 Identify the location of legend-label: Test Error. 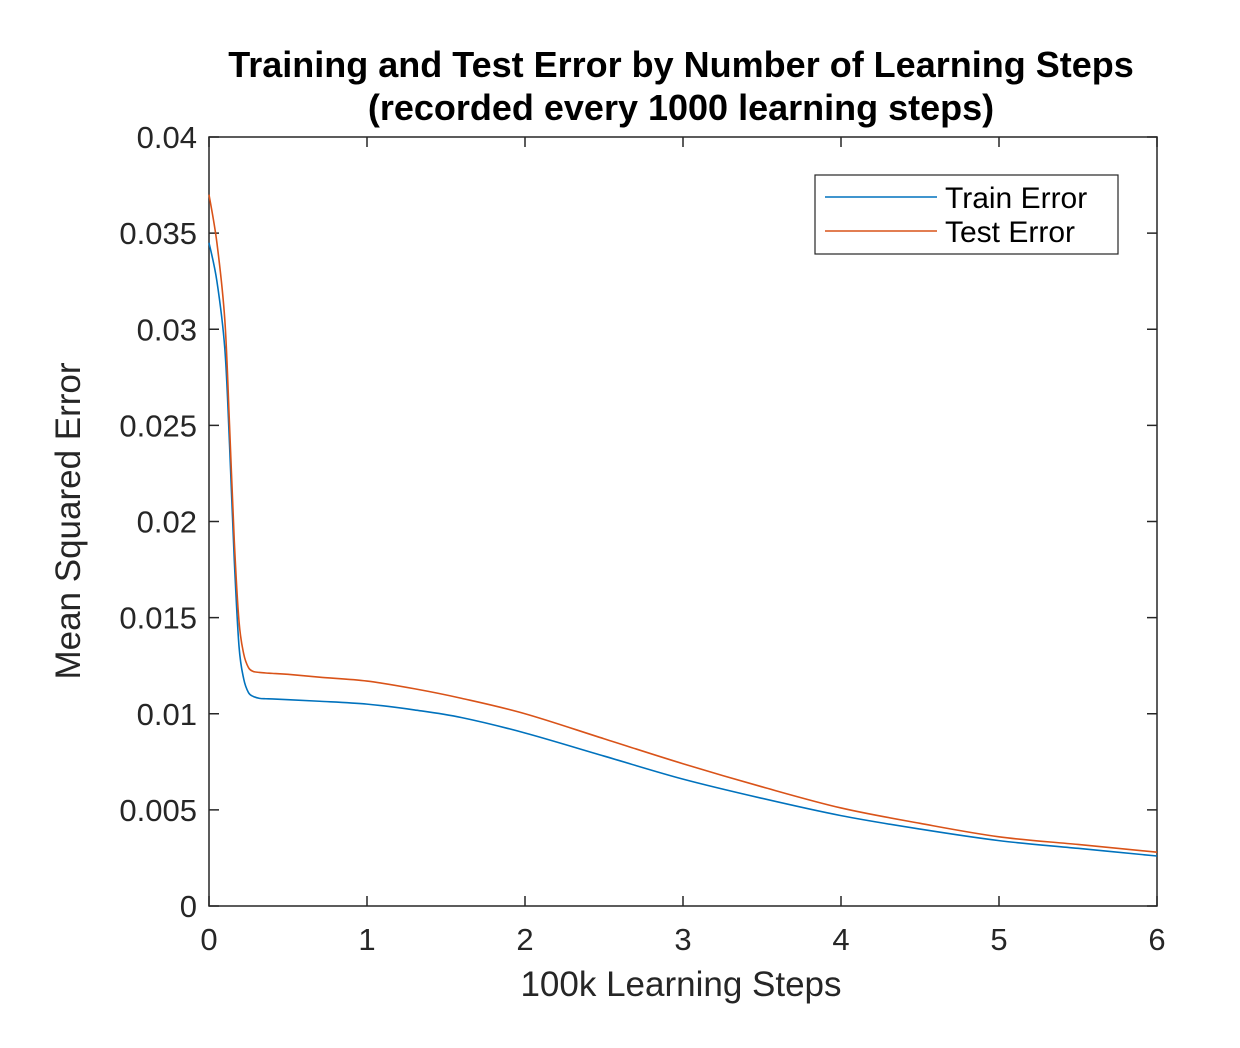
(1010, 232).